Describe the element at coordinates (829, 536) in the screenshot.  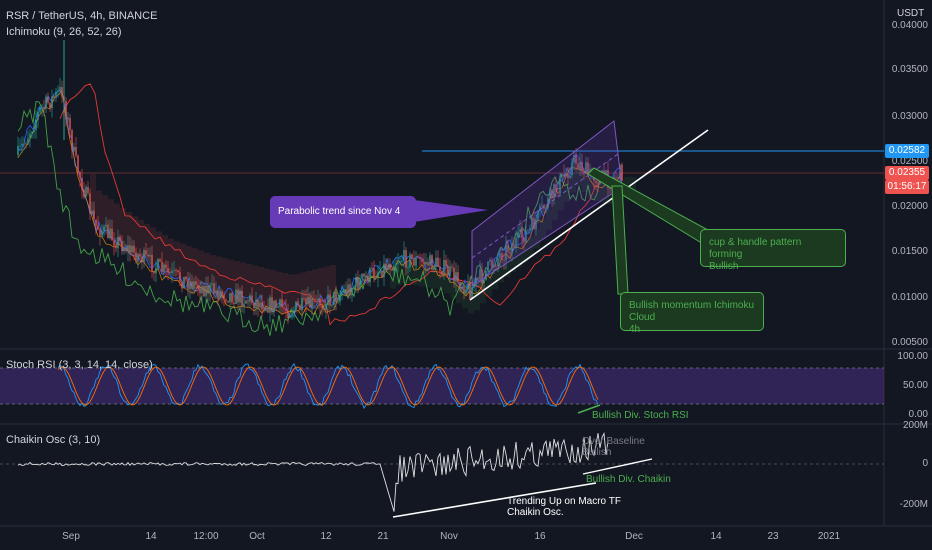
I see `time-tick: 2021` at that location.